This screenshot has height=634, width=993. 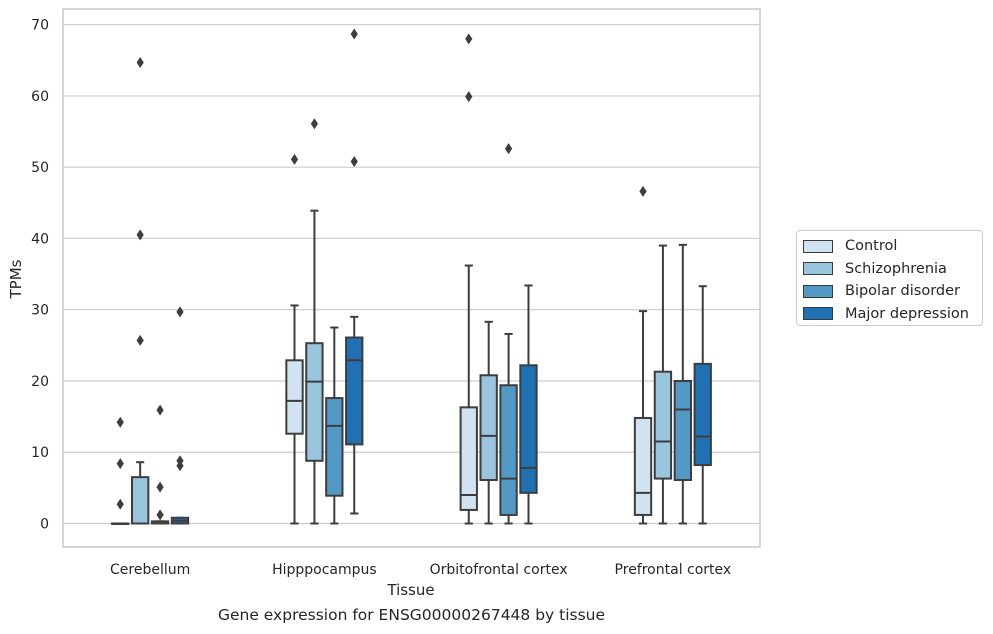 What do you see at coordinates (40, 311) in the screenshot?
I see `y-tick-label: 30` at bounding box center [40, 311].